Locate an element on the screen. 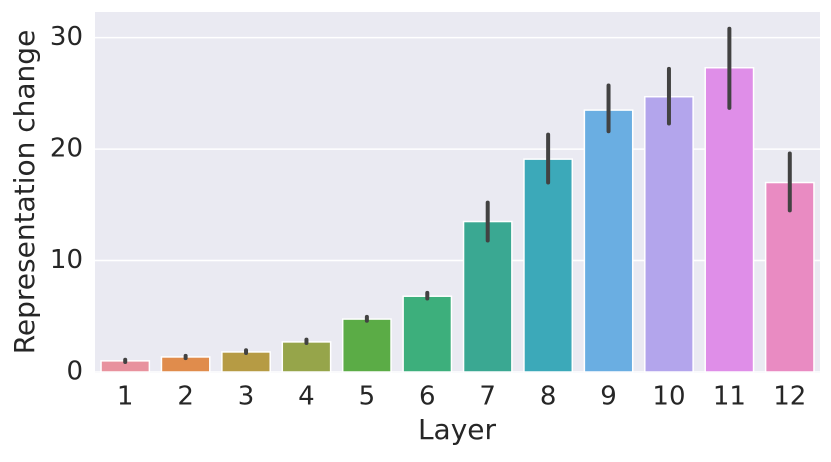 This screenshot has height=462, width=831. x-tick-label: 3 is located at coordinates (246, 397).